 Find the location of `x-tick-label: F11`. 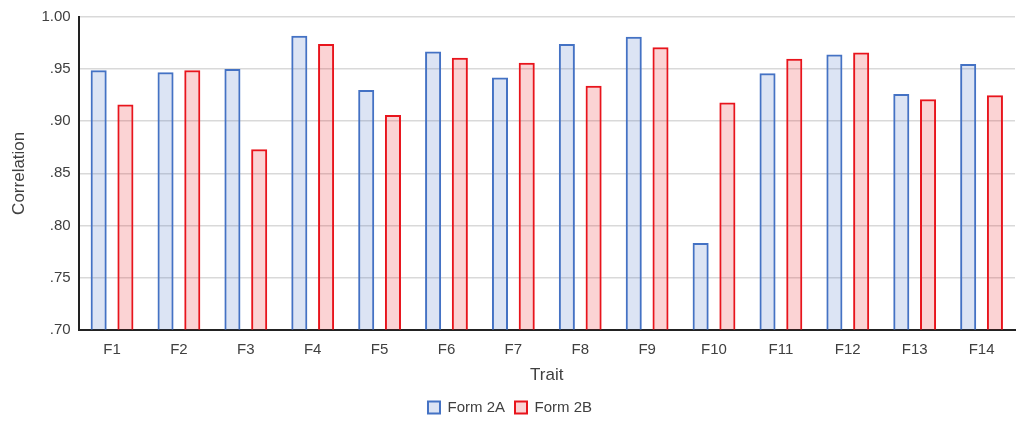

x-tick-label: F11 is located at coordinates (781, 348).